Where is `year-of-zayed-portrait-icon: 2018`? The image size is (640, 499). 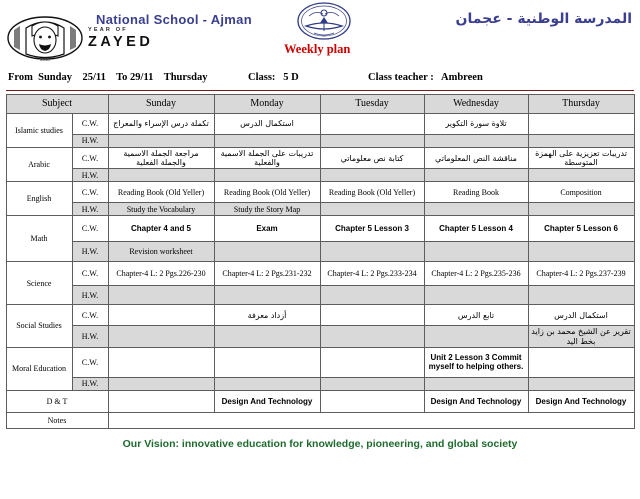
year-of-zayed-portrait-icon: 2018 is located at coordinates (45, 39).